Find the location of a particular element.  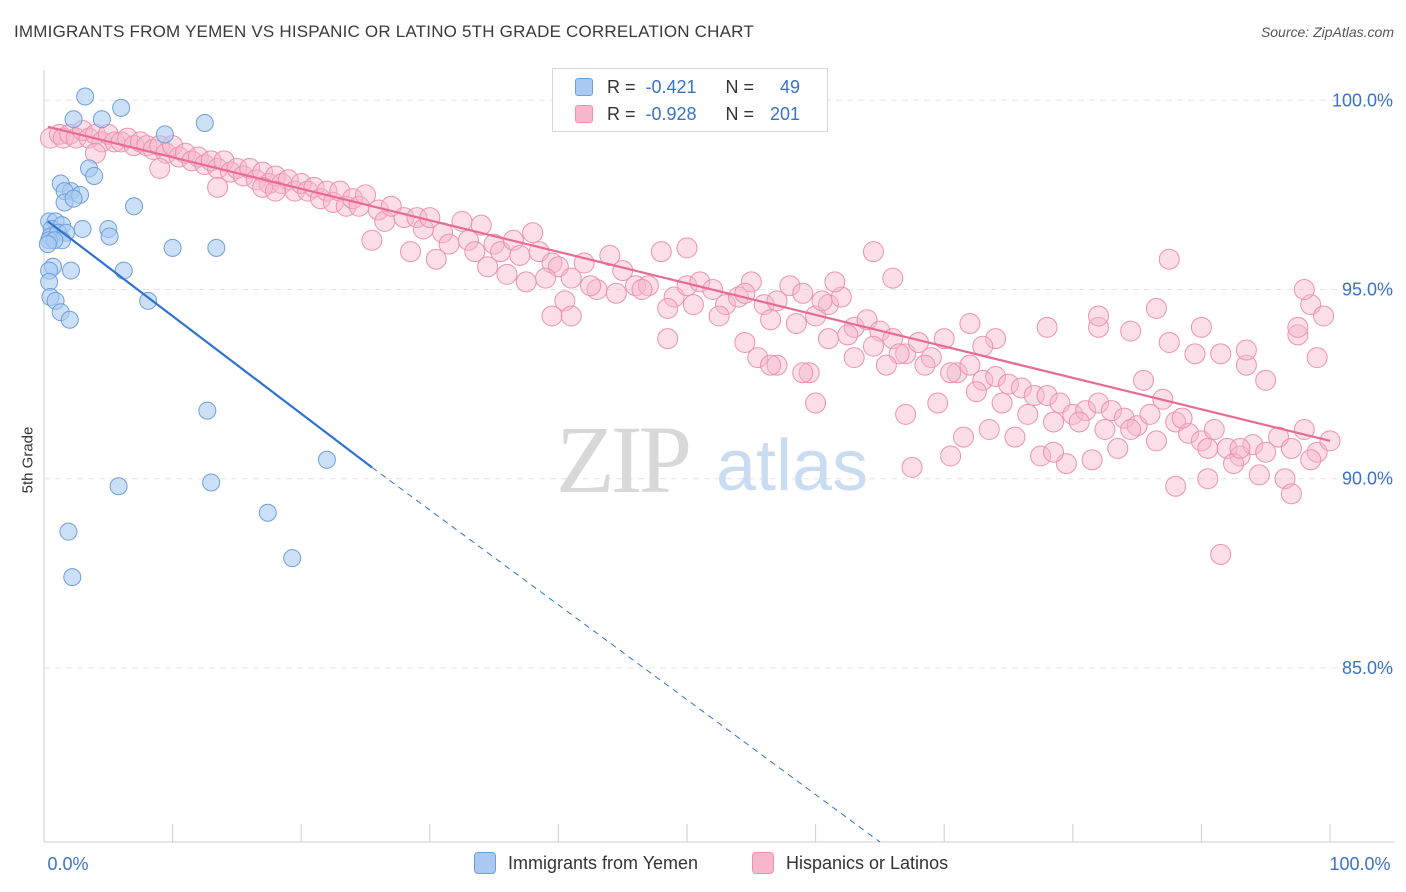

stats-legend: R = -0.421 N = 49 R = -0.928 N = 201 is located at coordinates (690, 100).